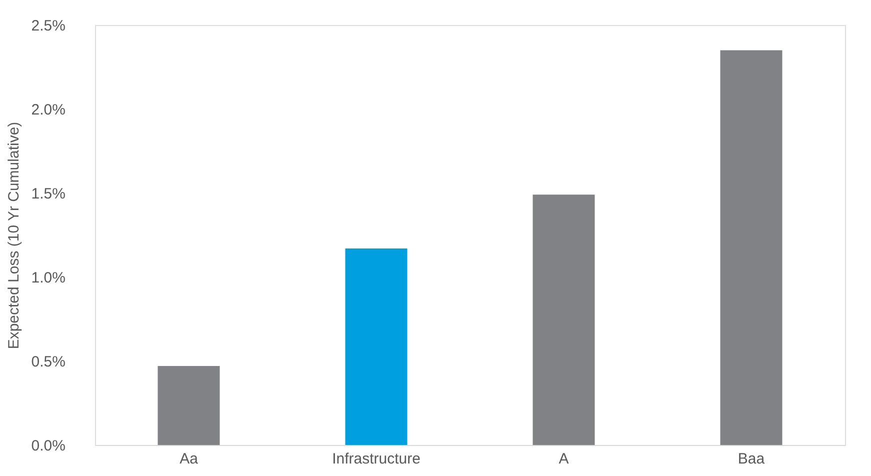 This screenshot has height=476, width=871. I want to click on y-tick-label: 2.5%, so click(48, 26).